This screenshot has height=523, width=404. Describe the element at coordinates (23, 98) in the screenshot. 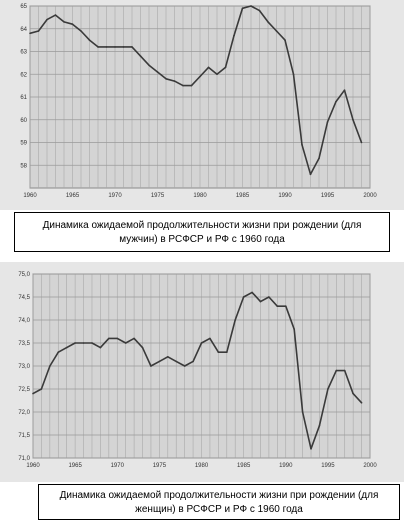

I see `y-tick-label: 61` at that location.